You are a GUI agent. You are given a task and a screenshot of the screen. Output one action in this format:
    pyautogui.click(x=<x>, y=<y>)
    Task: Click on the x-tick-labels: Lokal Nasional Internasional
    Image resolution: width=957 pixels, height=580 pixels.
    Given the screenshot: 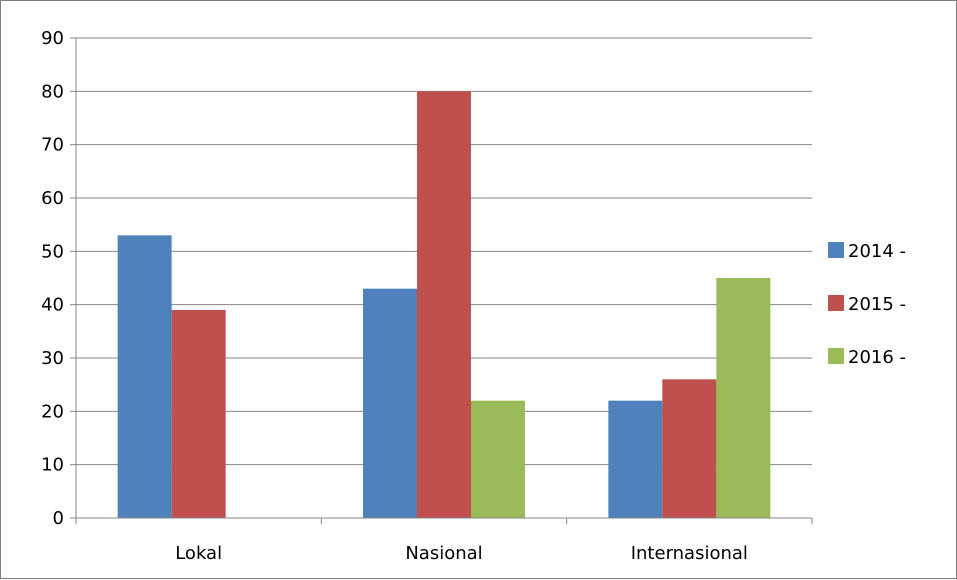 What is the action you would take?
    pyautogui.click(x=461, y=553)
    